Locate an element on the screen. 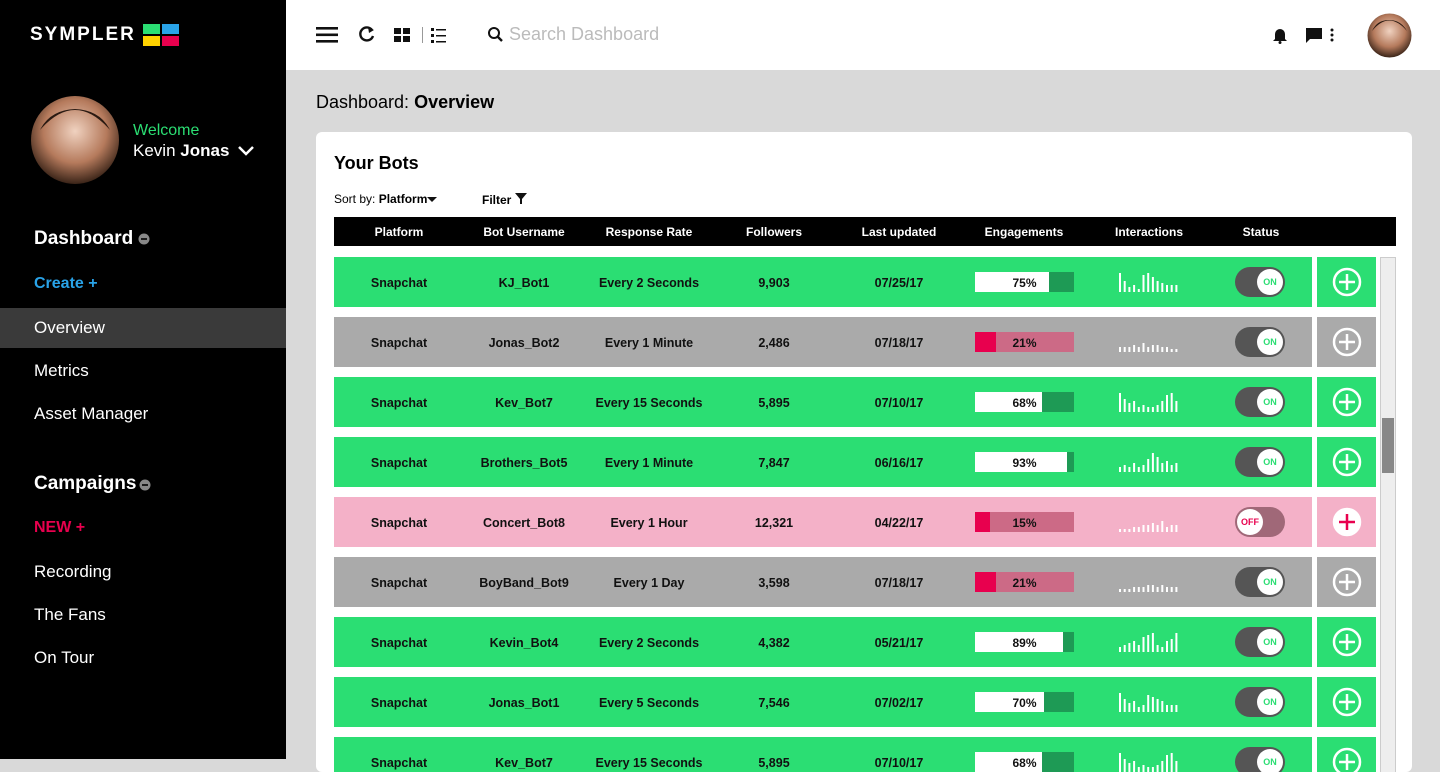 The width and height of the screenshot is (1440, 772). scroll-thumb is located at coordinates (1388, 445).